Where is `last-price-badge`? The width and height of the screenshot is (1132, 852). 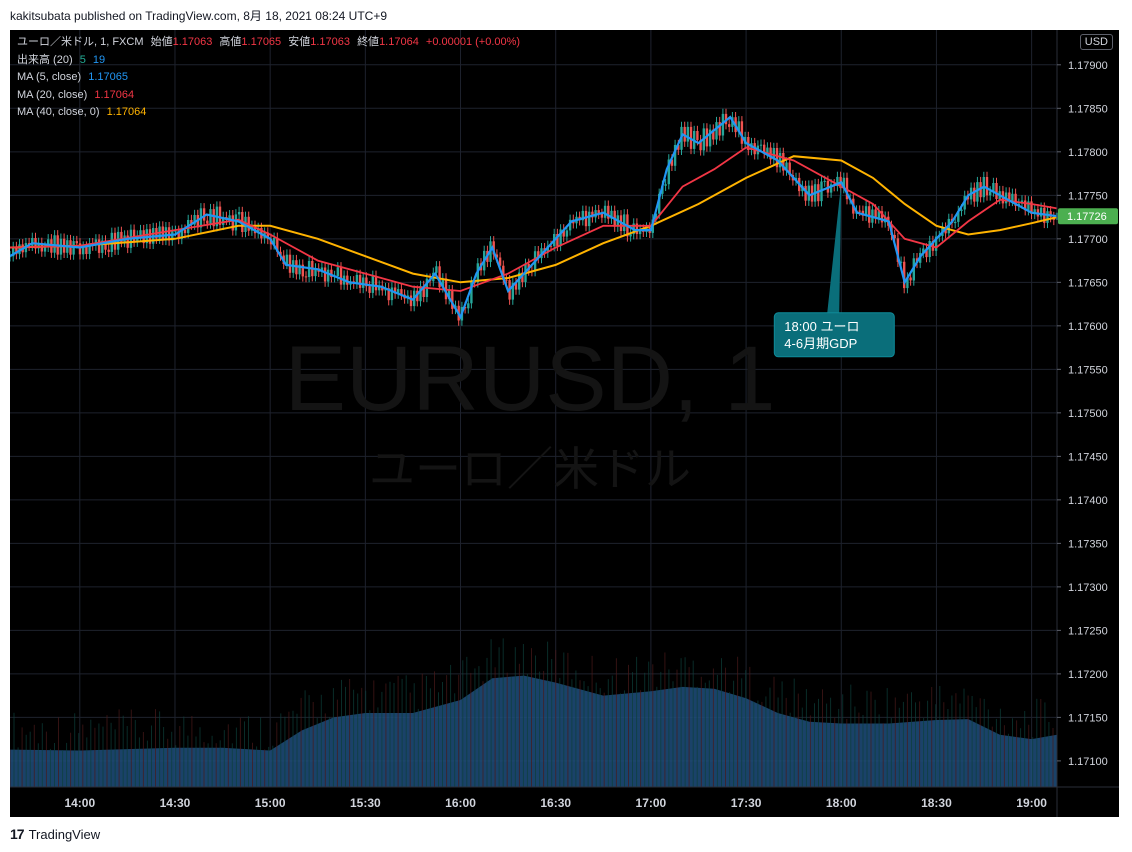
last-price-badge is located at coordinates (1088, 216).